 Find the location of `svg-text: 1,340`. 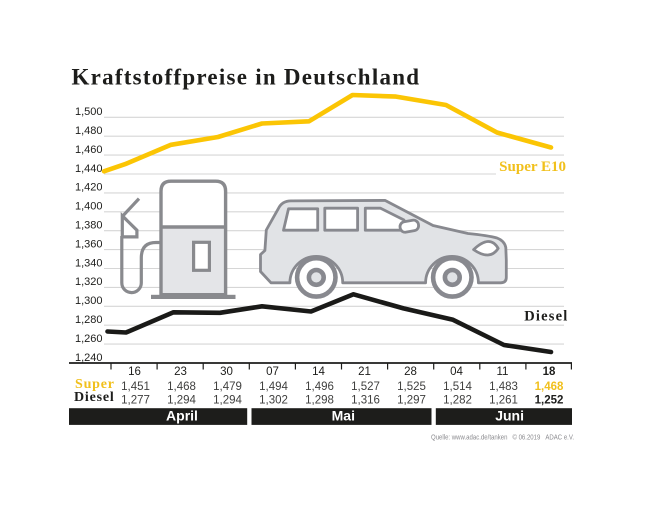

svg-text: 1,340 is located at coordinates (89, 263).